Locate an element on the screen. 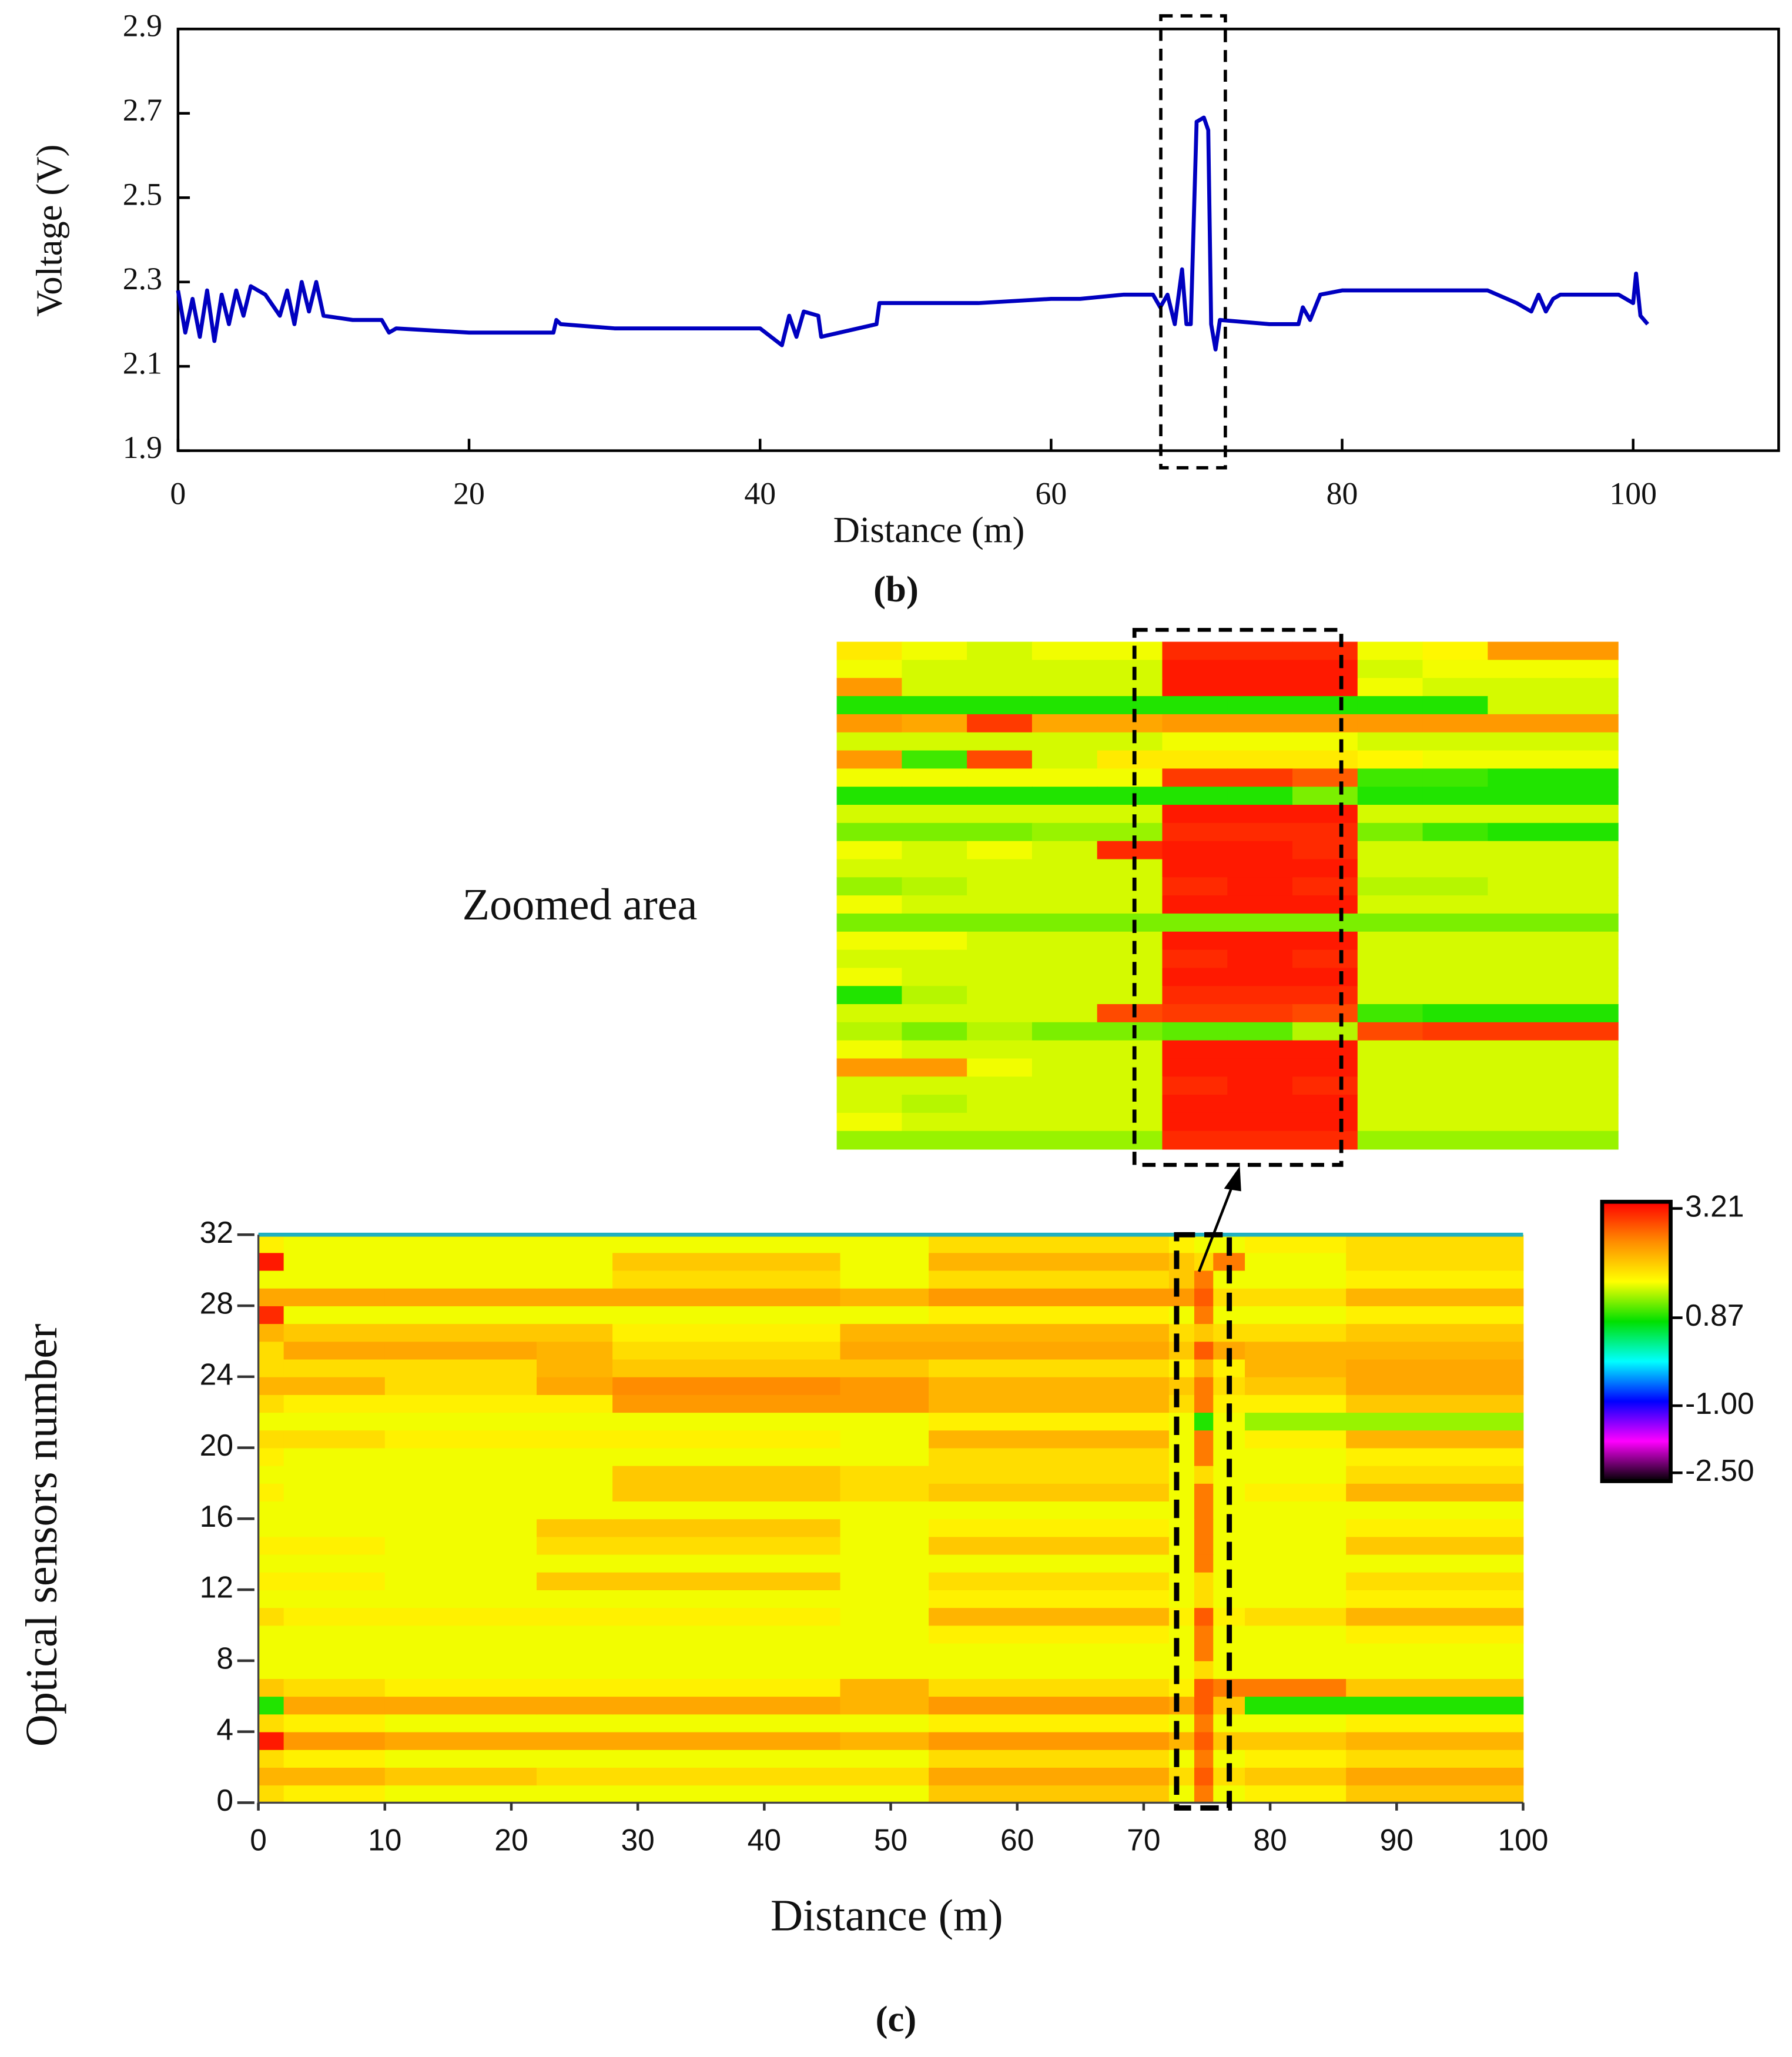 The height and width of the screenshot is (2057, 1792). y-tick-label: 0 is located at coordinates (224, 1800).